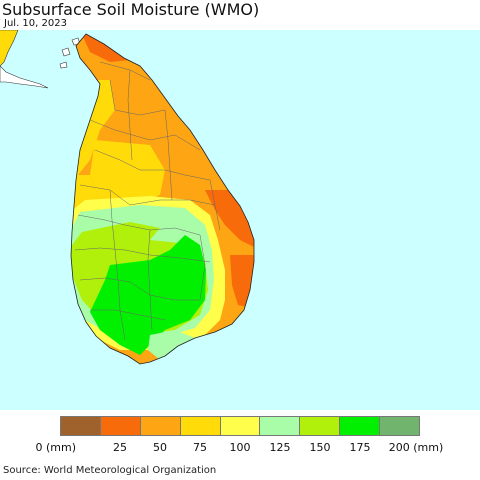  I want to click on legend-label: 50, so click(160, 447).